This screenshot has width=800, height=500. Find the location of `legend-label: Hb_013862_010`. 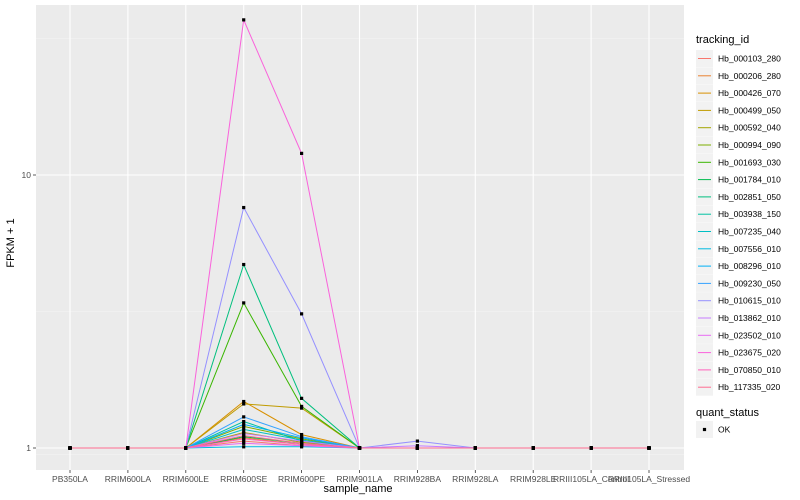

legend-label: Hb_013862_010 is located at coordinates (749, 318).